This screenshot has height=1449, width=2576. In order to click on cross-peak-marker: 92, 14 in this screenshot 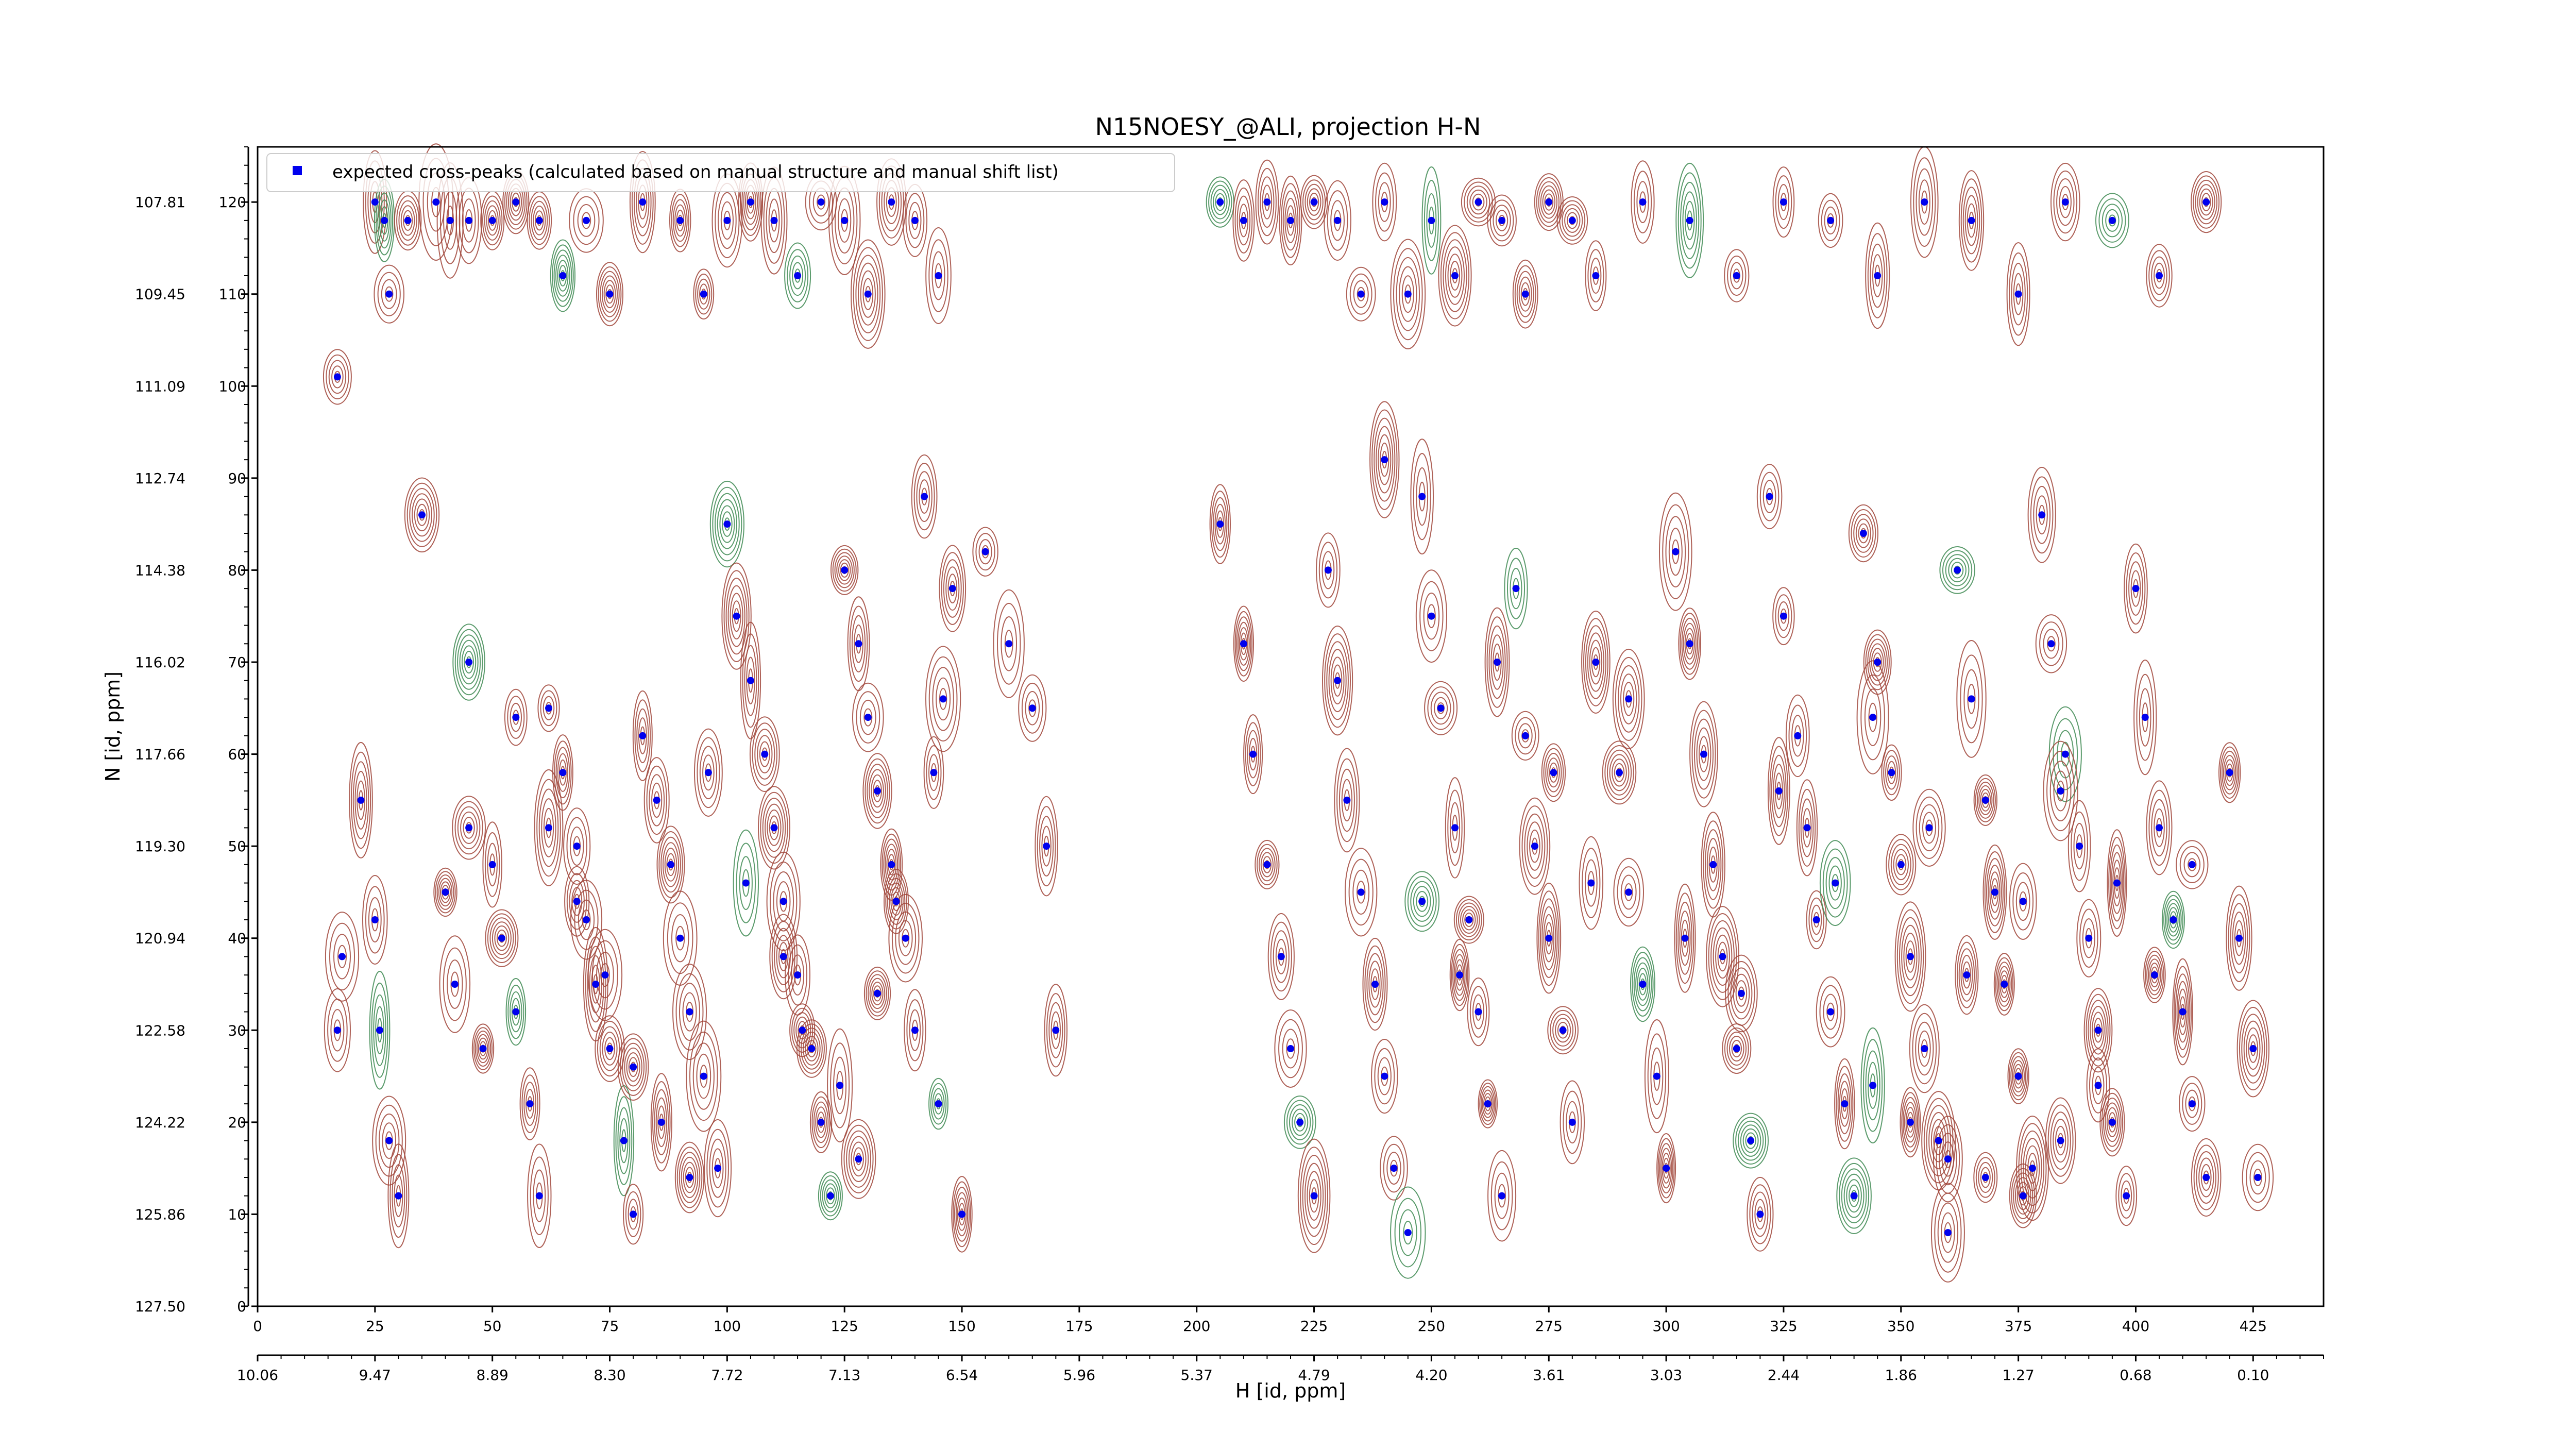, I will do `click(690, 1177)`.